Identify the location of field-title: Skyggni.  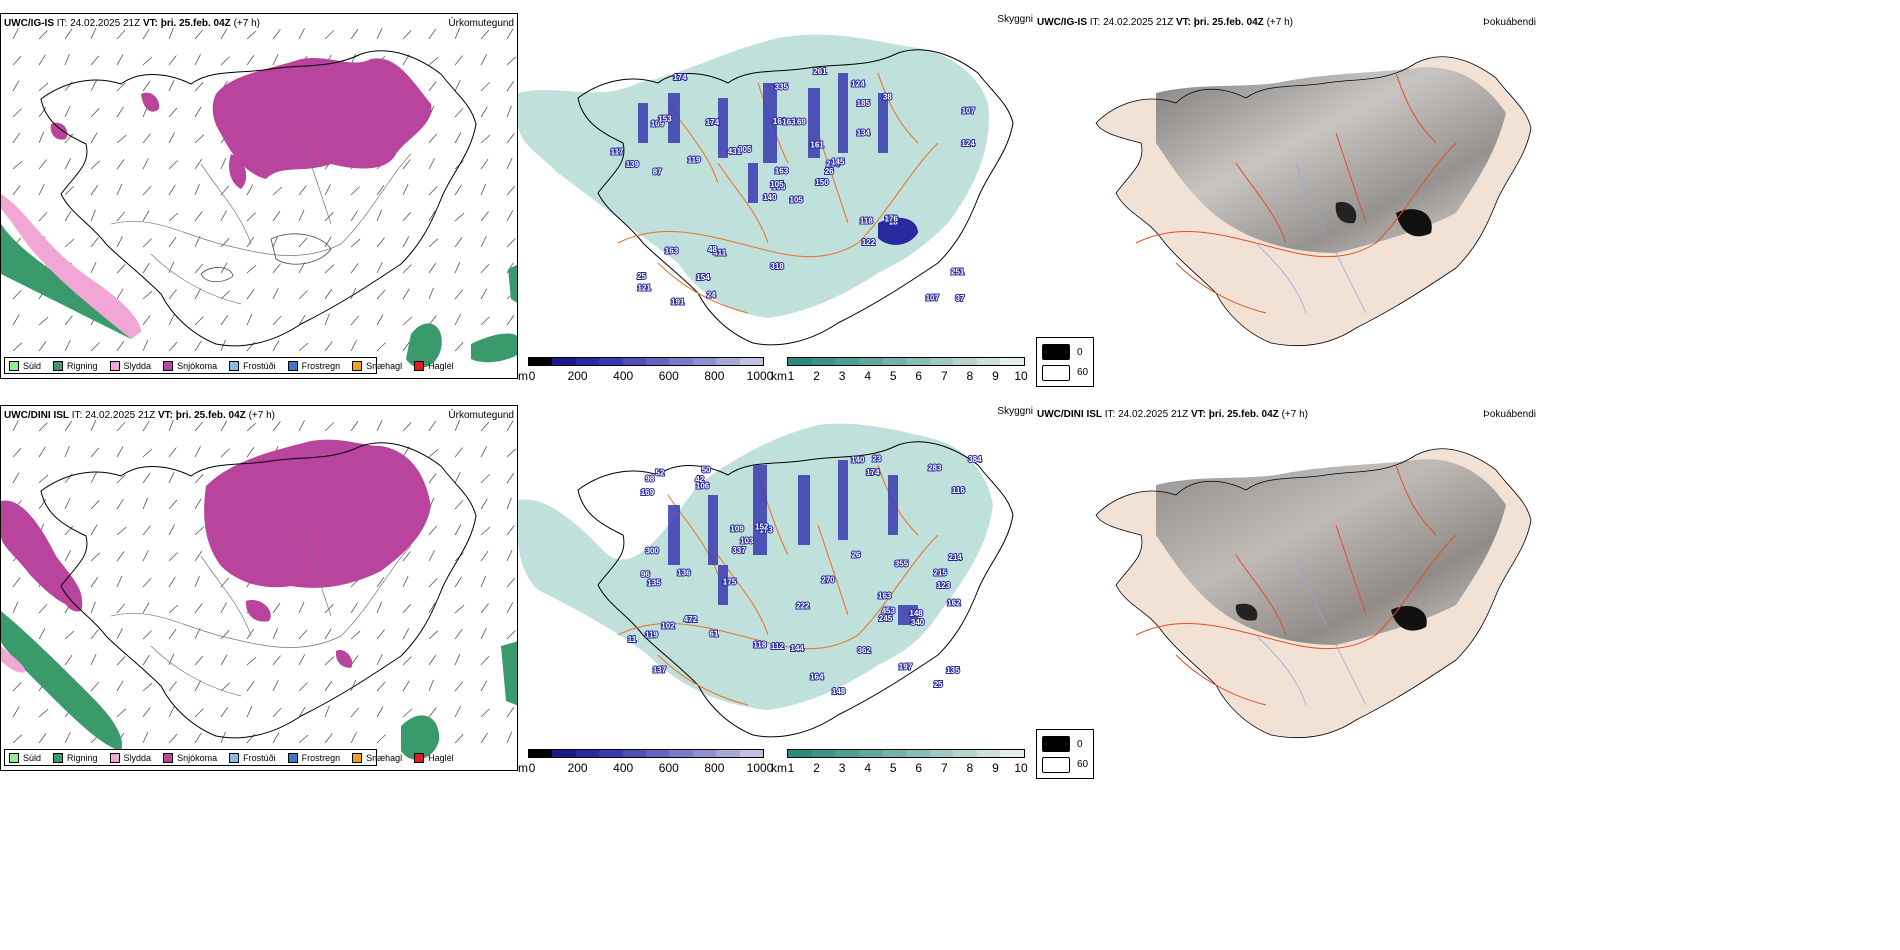
(1015, 411).